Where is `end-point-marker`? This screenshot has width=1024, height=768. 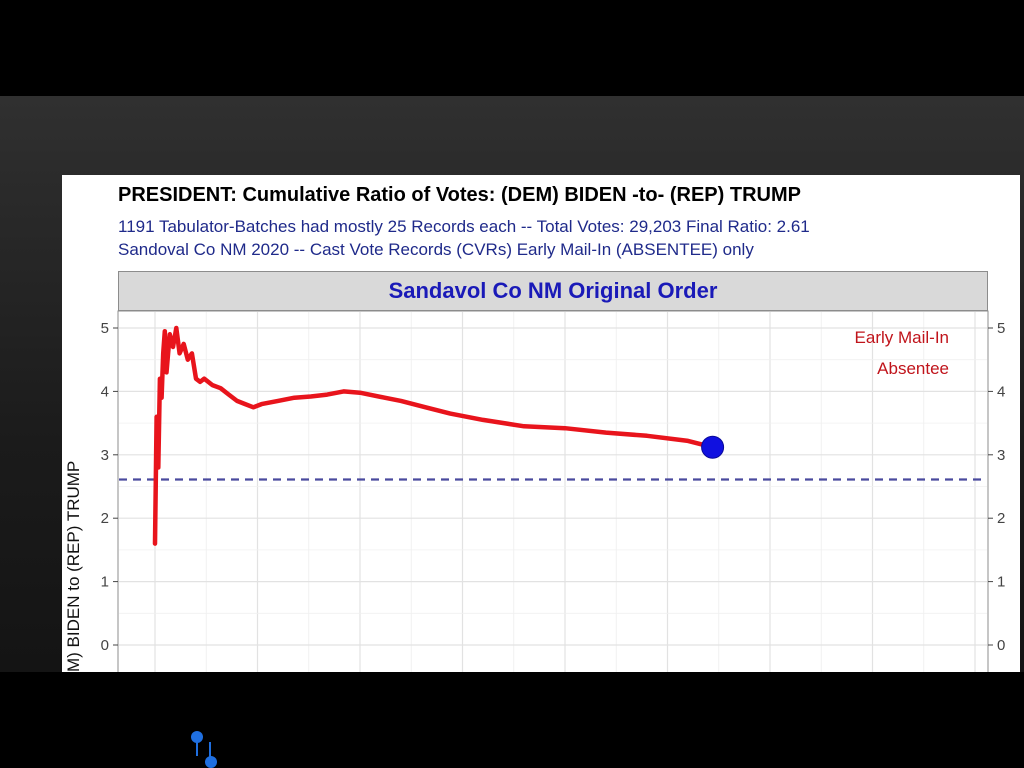 end-point-marker is located at coordinates (713, 447).